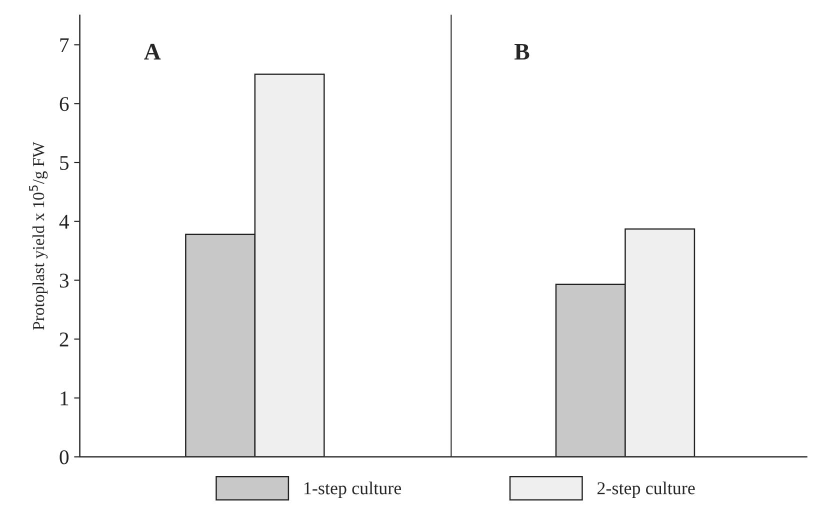 The image size is (814, 511). What do you see at coordinates (64, 163) in the screenshot?
I see `y-tick-label: 5` at bounding box center [64, 163].